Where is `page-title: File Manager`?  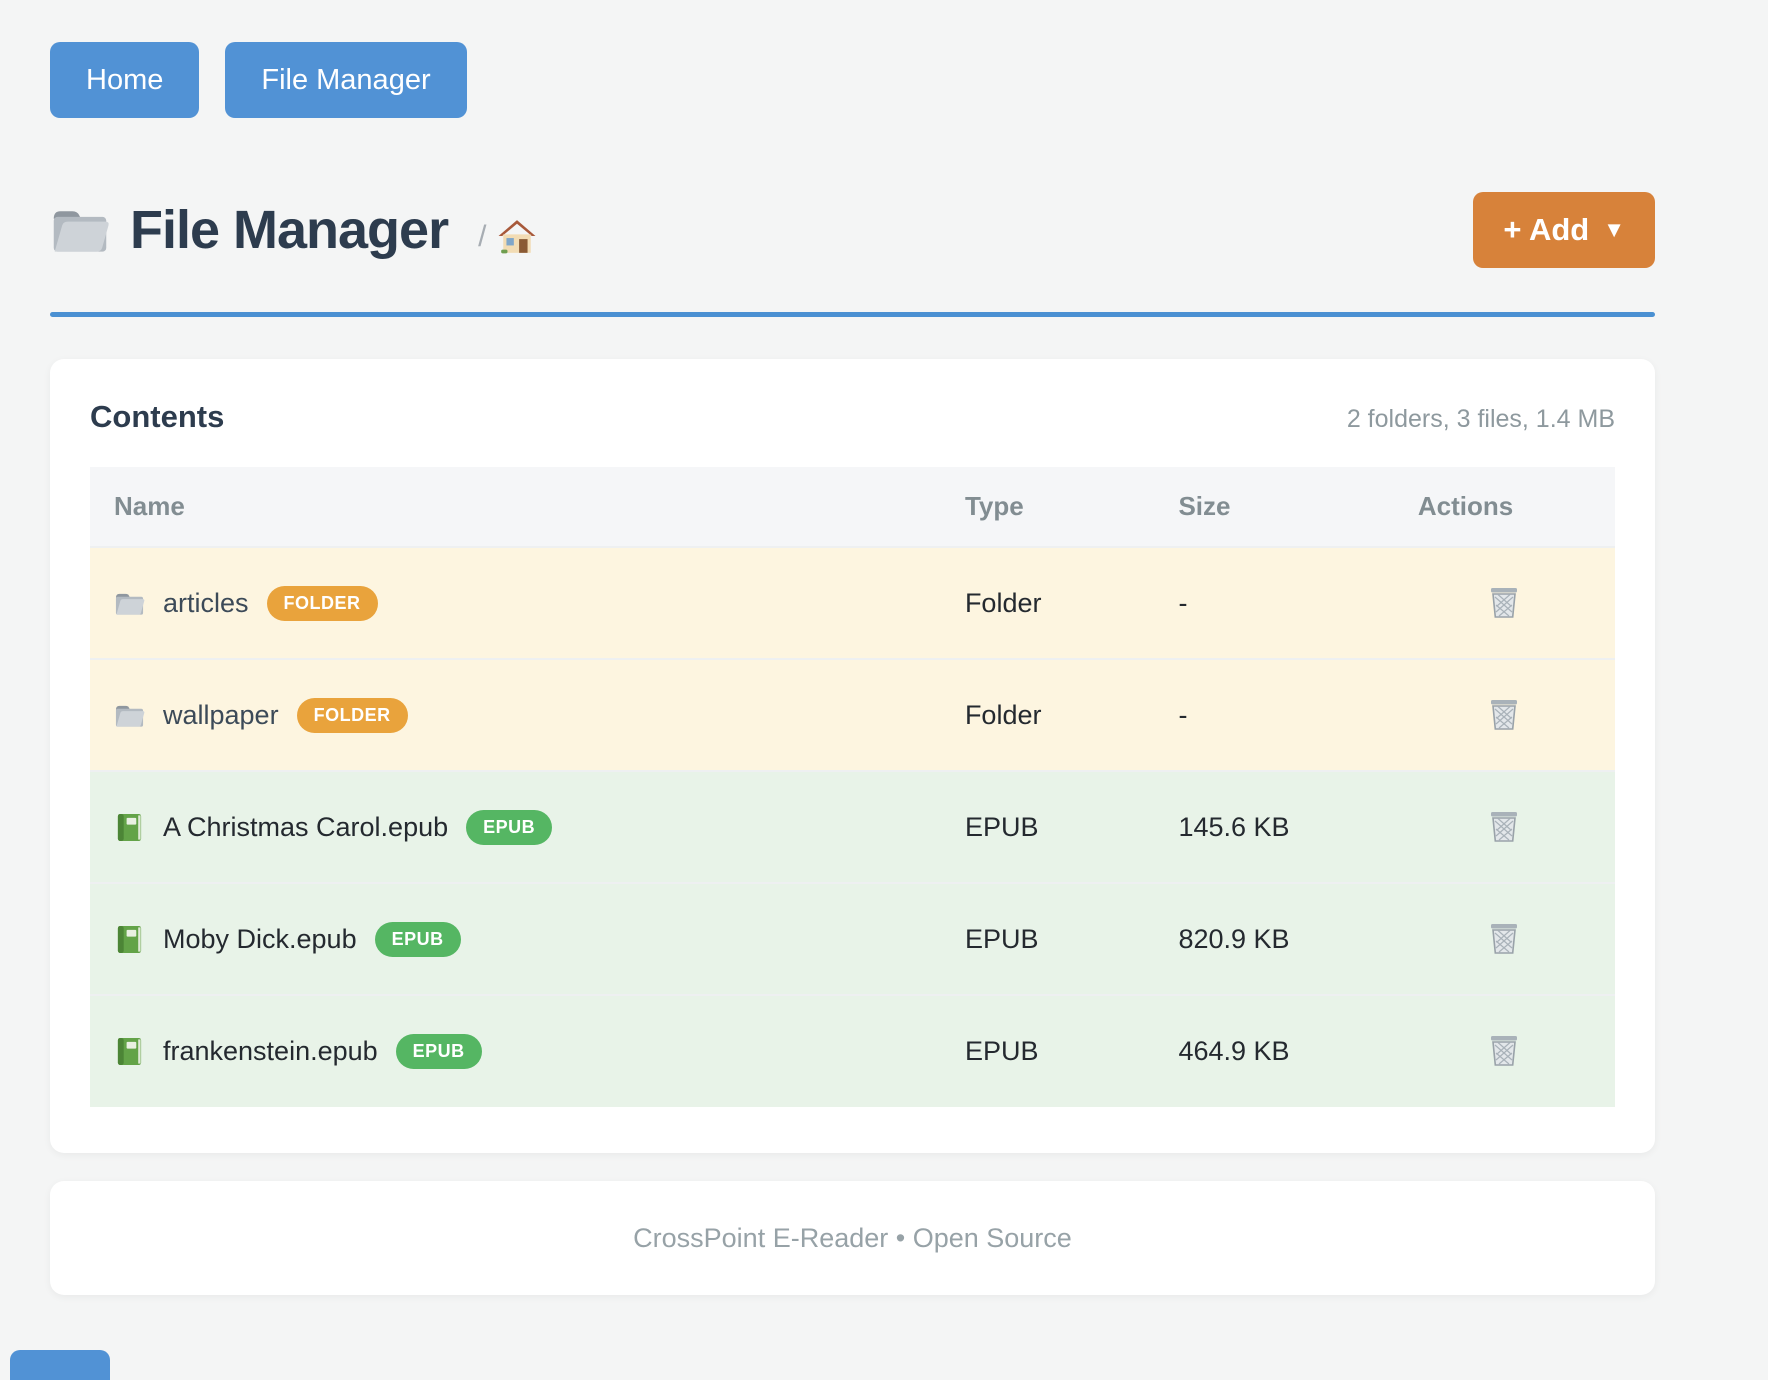 page-title: File Manager is located at coordinates (289, 230).